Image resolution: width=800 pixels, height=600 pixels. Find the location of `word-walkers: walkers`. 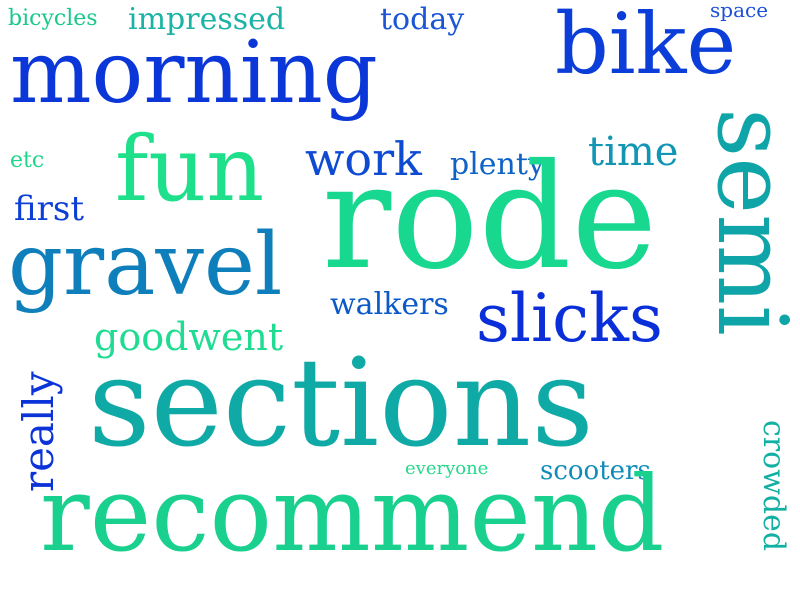

word-walkers: walkers is located at coordinates (389, 304).